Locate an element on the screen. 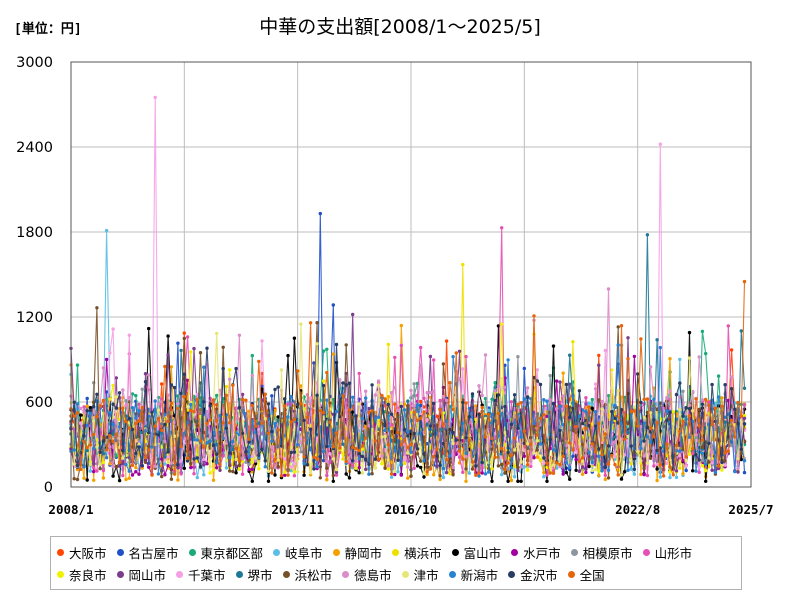 The width and height of the screenshot is (800, 600). legend-marker-icon is located at coordinates (60, 552).